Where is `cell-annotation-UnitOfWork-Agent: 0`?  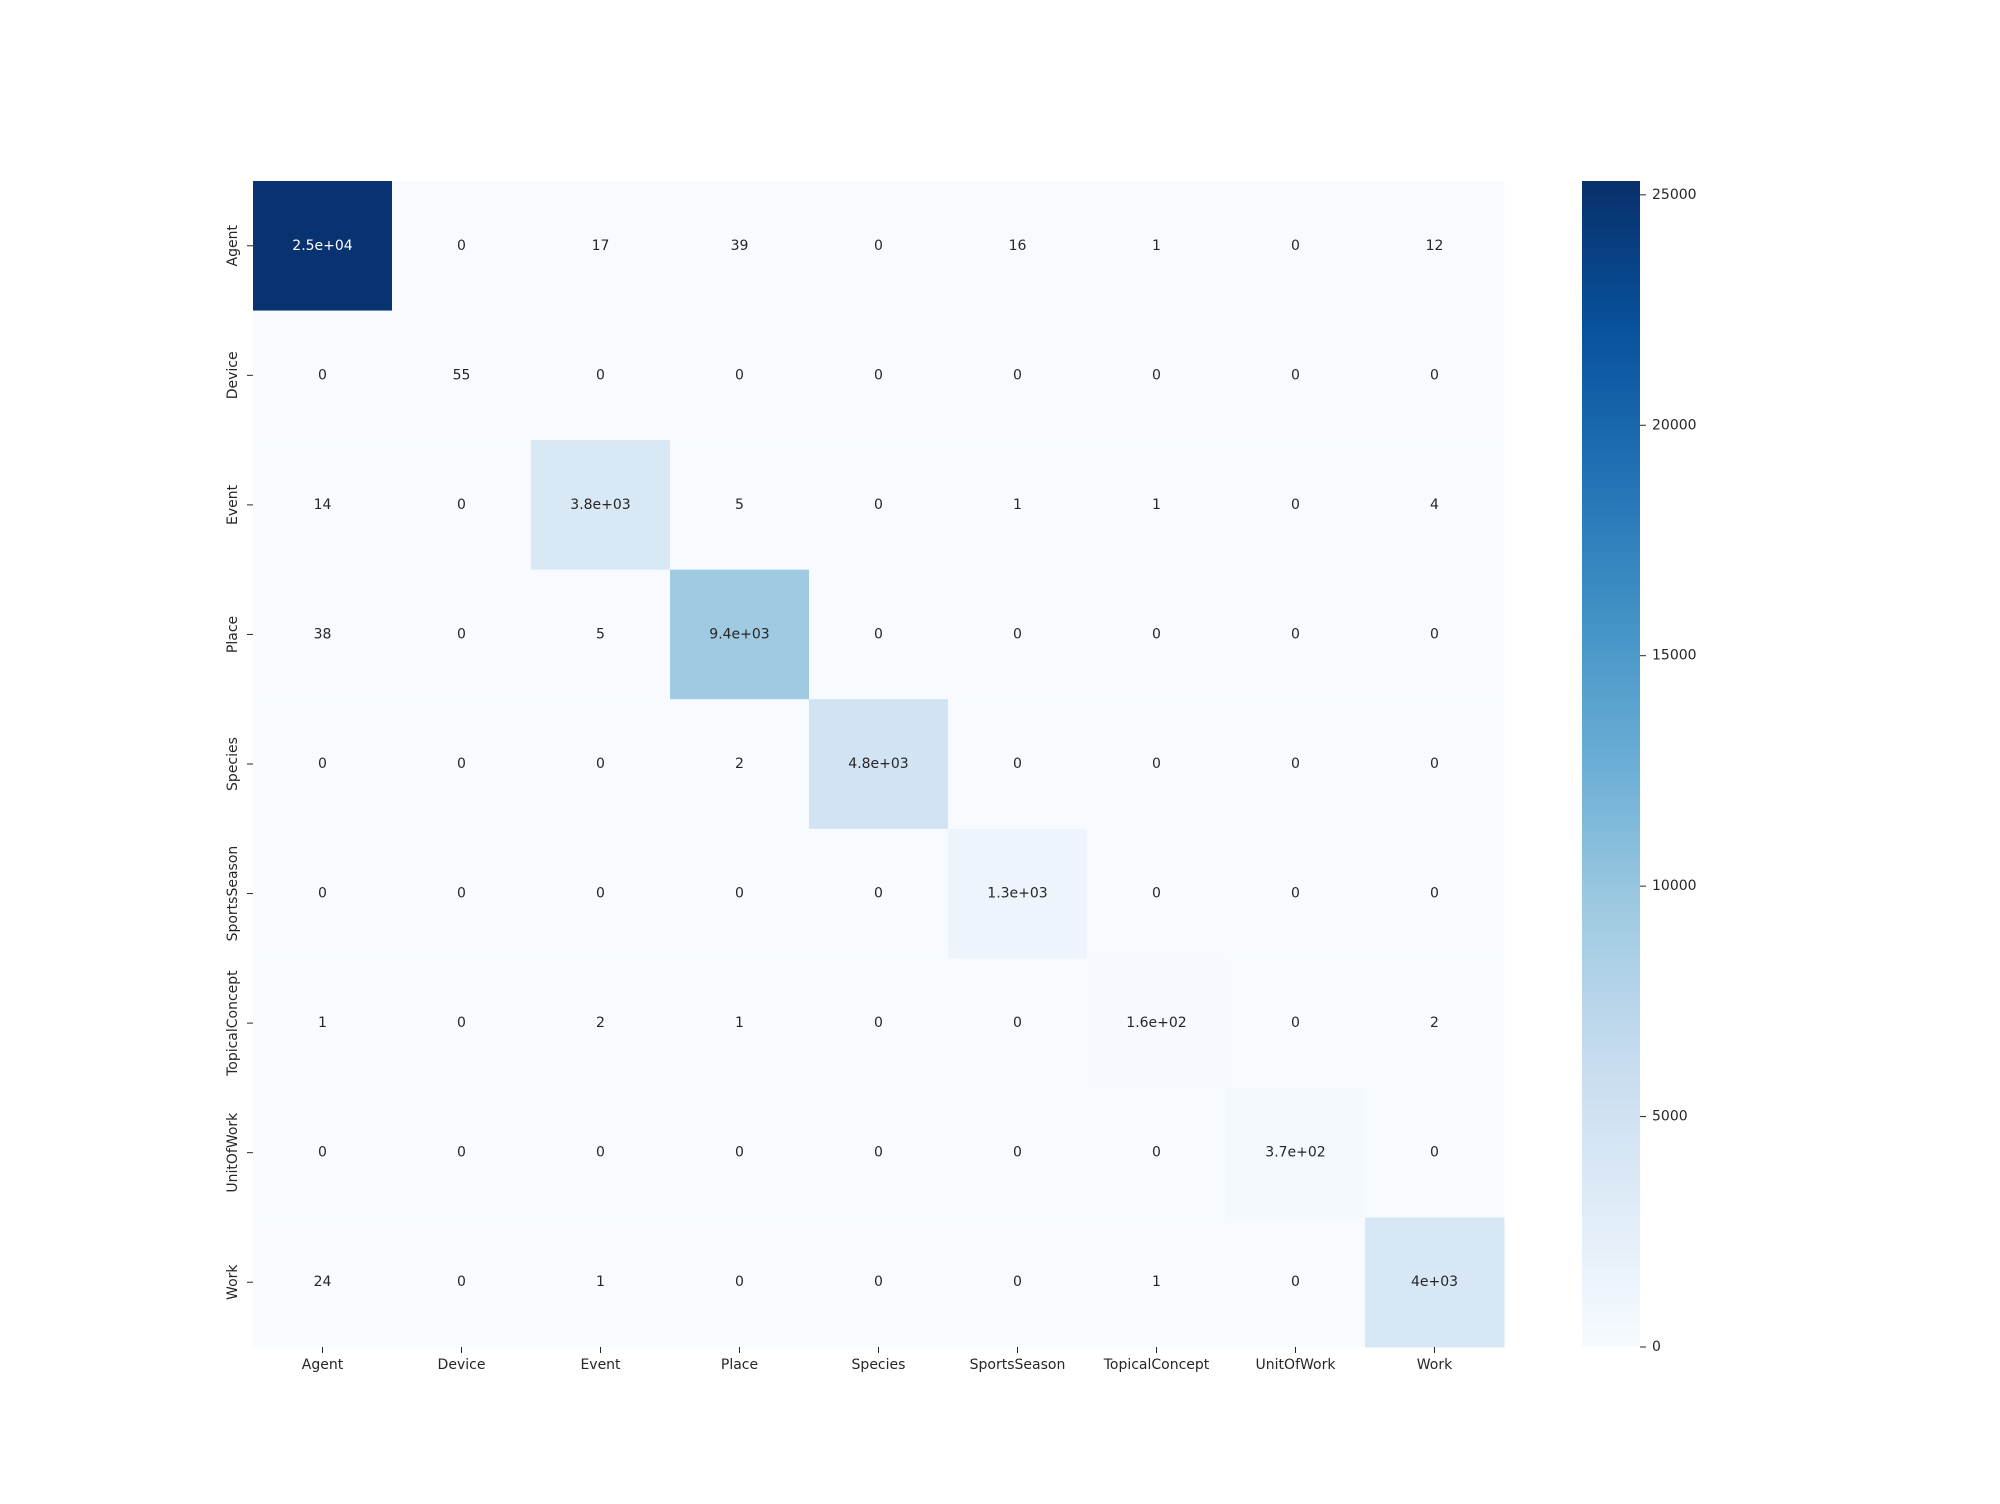 cell-annotation-UnitOfWork-Agent: 0 is located at coordinates (322, 1153).